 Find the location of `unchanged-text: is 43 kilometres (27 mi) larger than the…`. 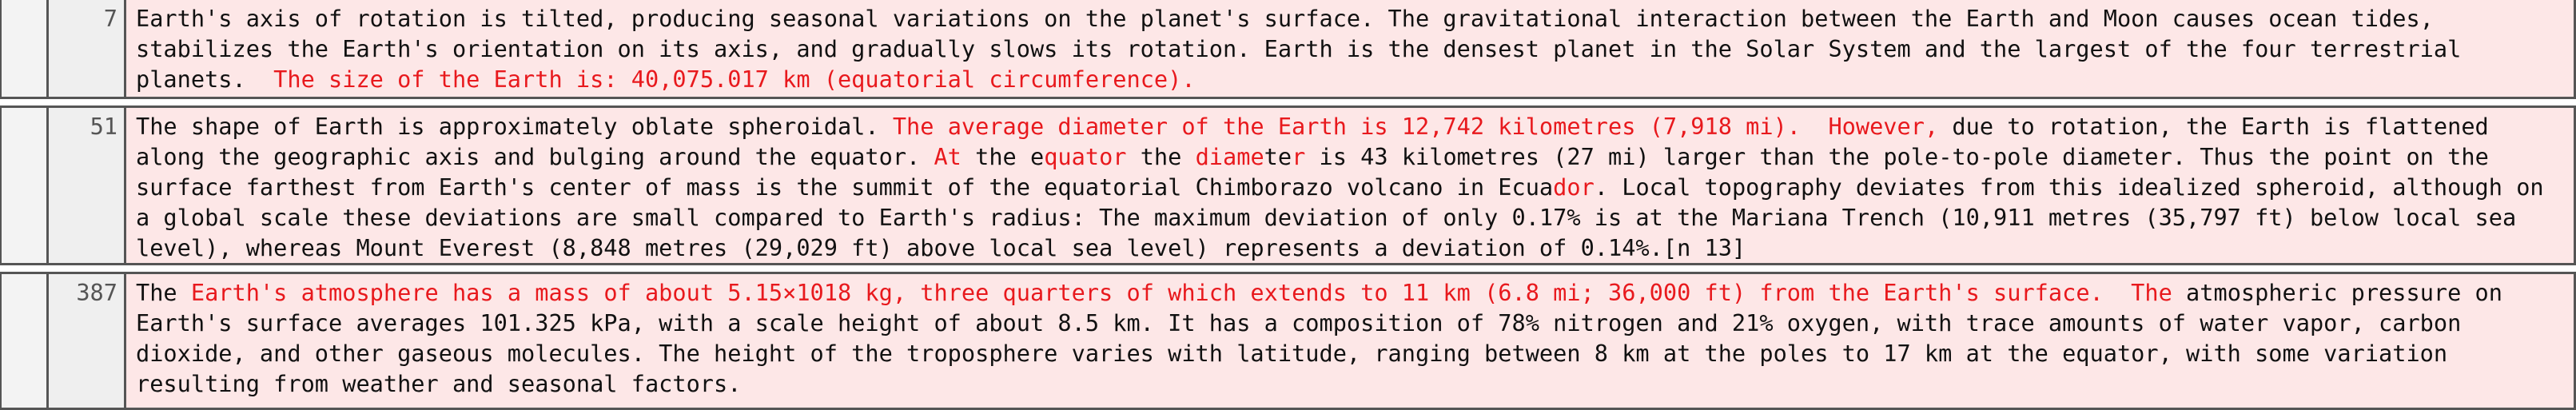

unchanged-text: is 43 kilometres (27 mi) larger than the… is located at coordinates (1319, 172).